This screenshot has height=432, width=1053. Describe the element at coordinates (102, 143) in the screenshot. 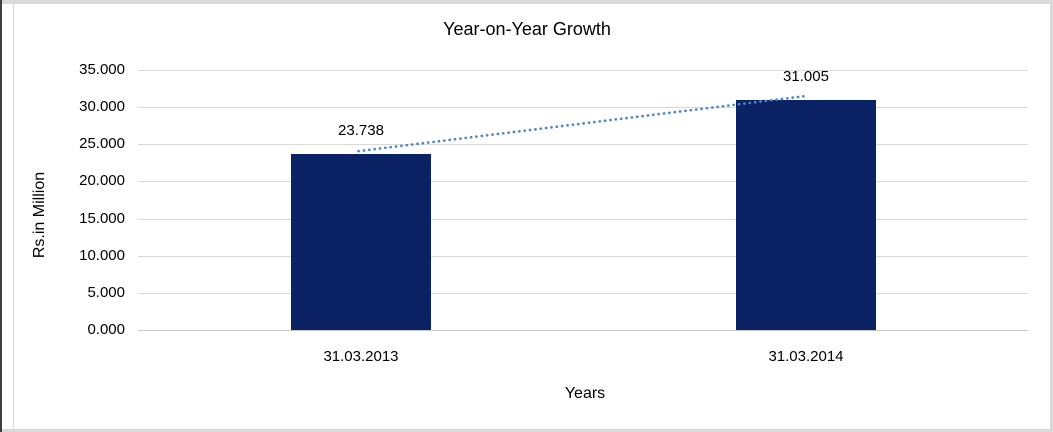

I see `y-axis-tick-label: 25.000` at that location.